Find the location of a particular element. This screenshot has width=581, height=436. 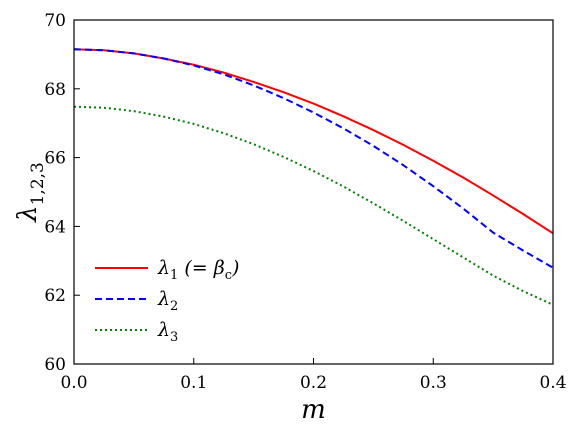

legend: λ1 (= βc) λ2 λ3 is located at coordinates (167, 301).